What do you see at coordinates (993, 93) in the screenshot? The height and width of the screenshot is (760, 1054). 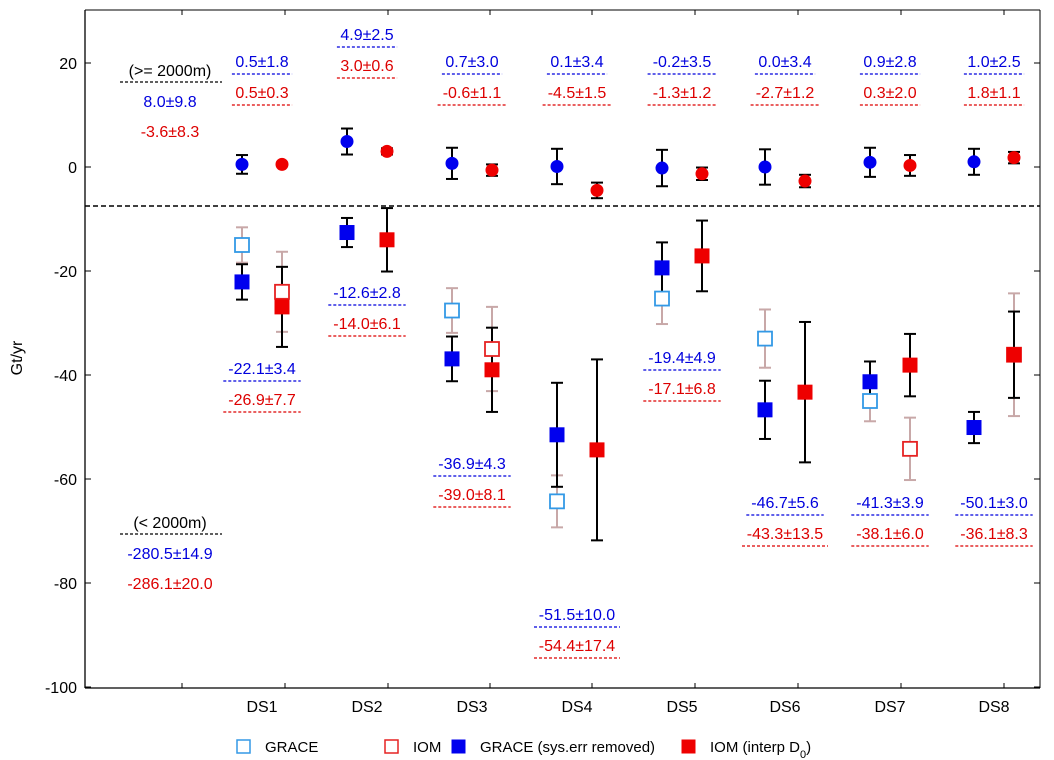 I see `upper-iom-value-label: 1.8±1.1` at bounding box center [993, 93].